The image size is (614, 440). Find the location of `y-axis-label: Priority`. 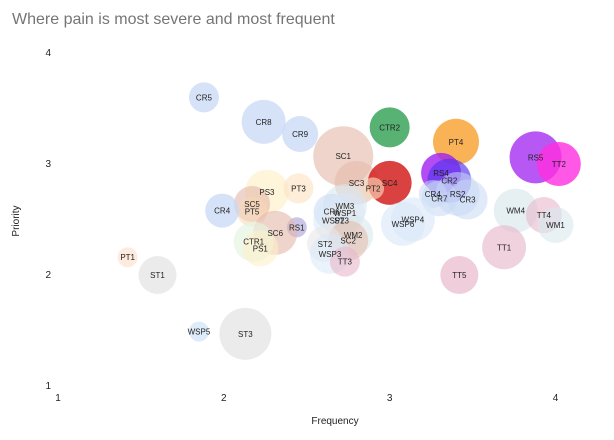

y-axis-label: Priority is located at coordinates (16, 220).